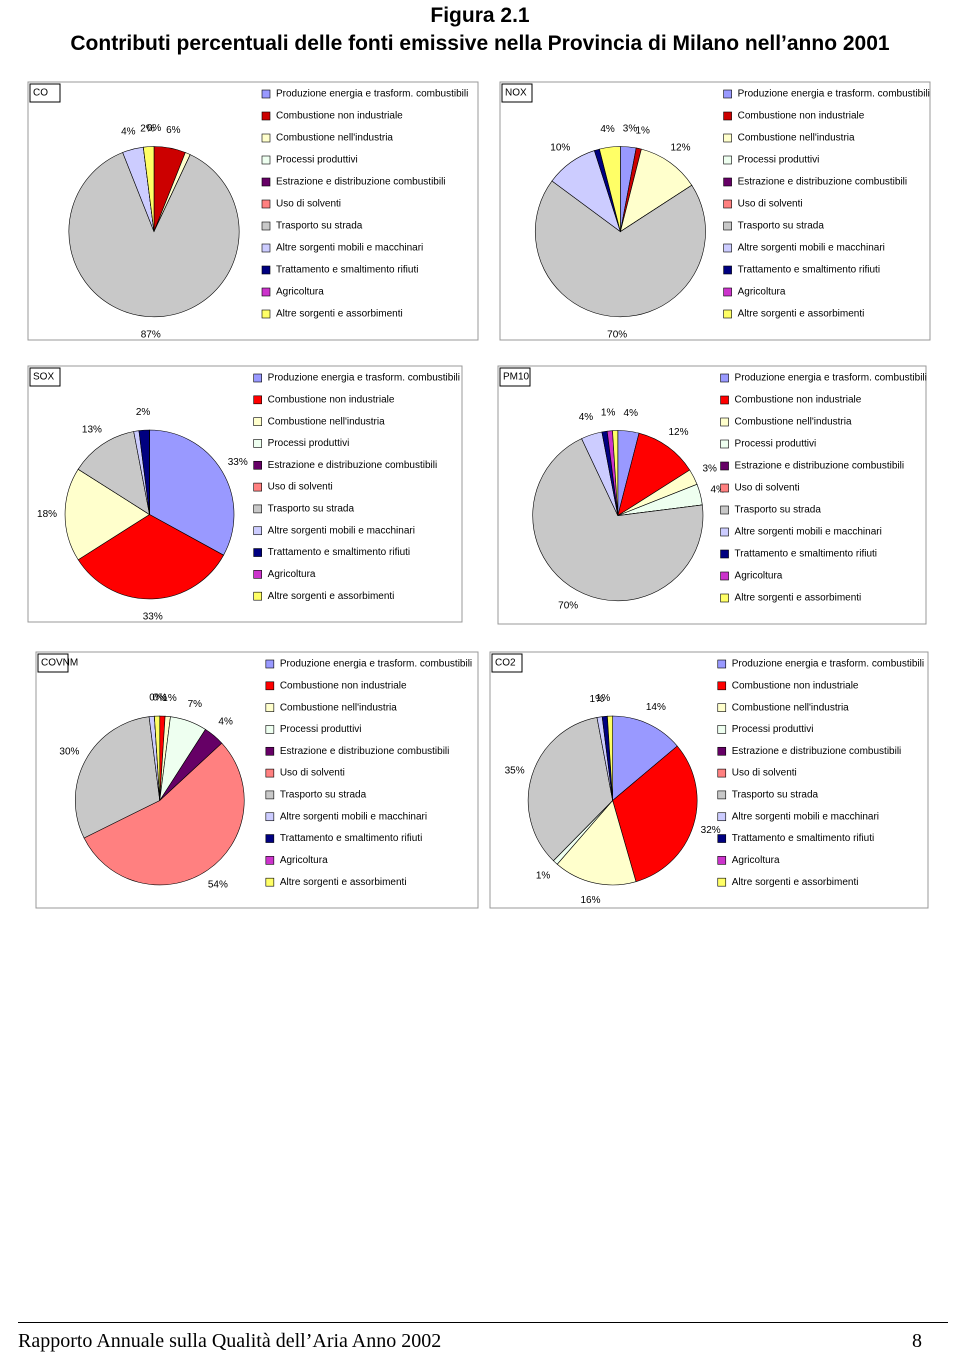 This screenshot has height=1355, width=960. What do you see at coordinates (759, 576) in the screenshot?
I see `legend-label: Agricoltura` at bounding box center [759, 576].